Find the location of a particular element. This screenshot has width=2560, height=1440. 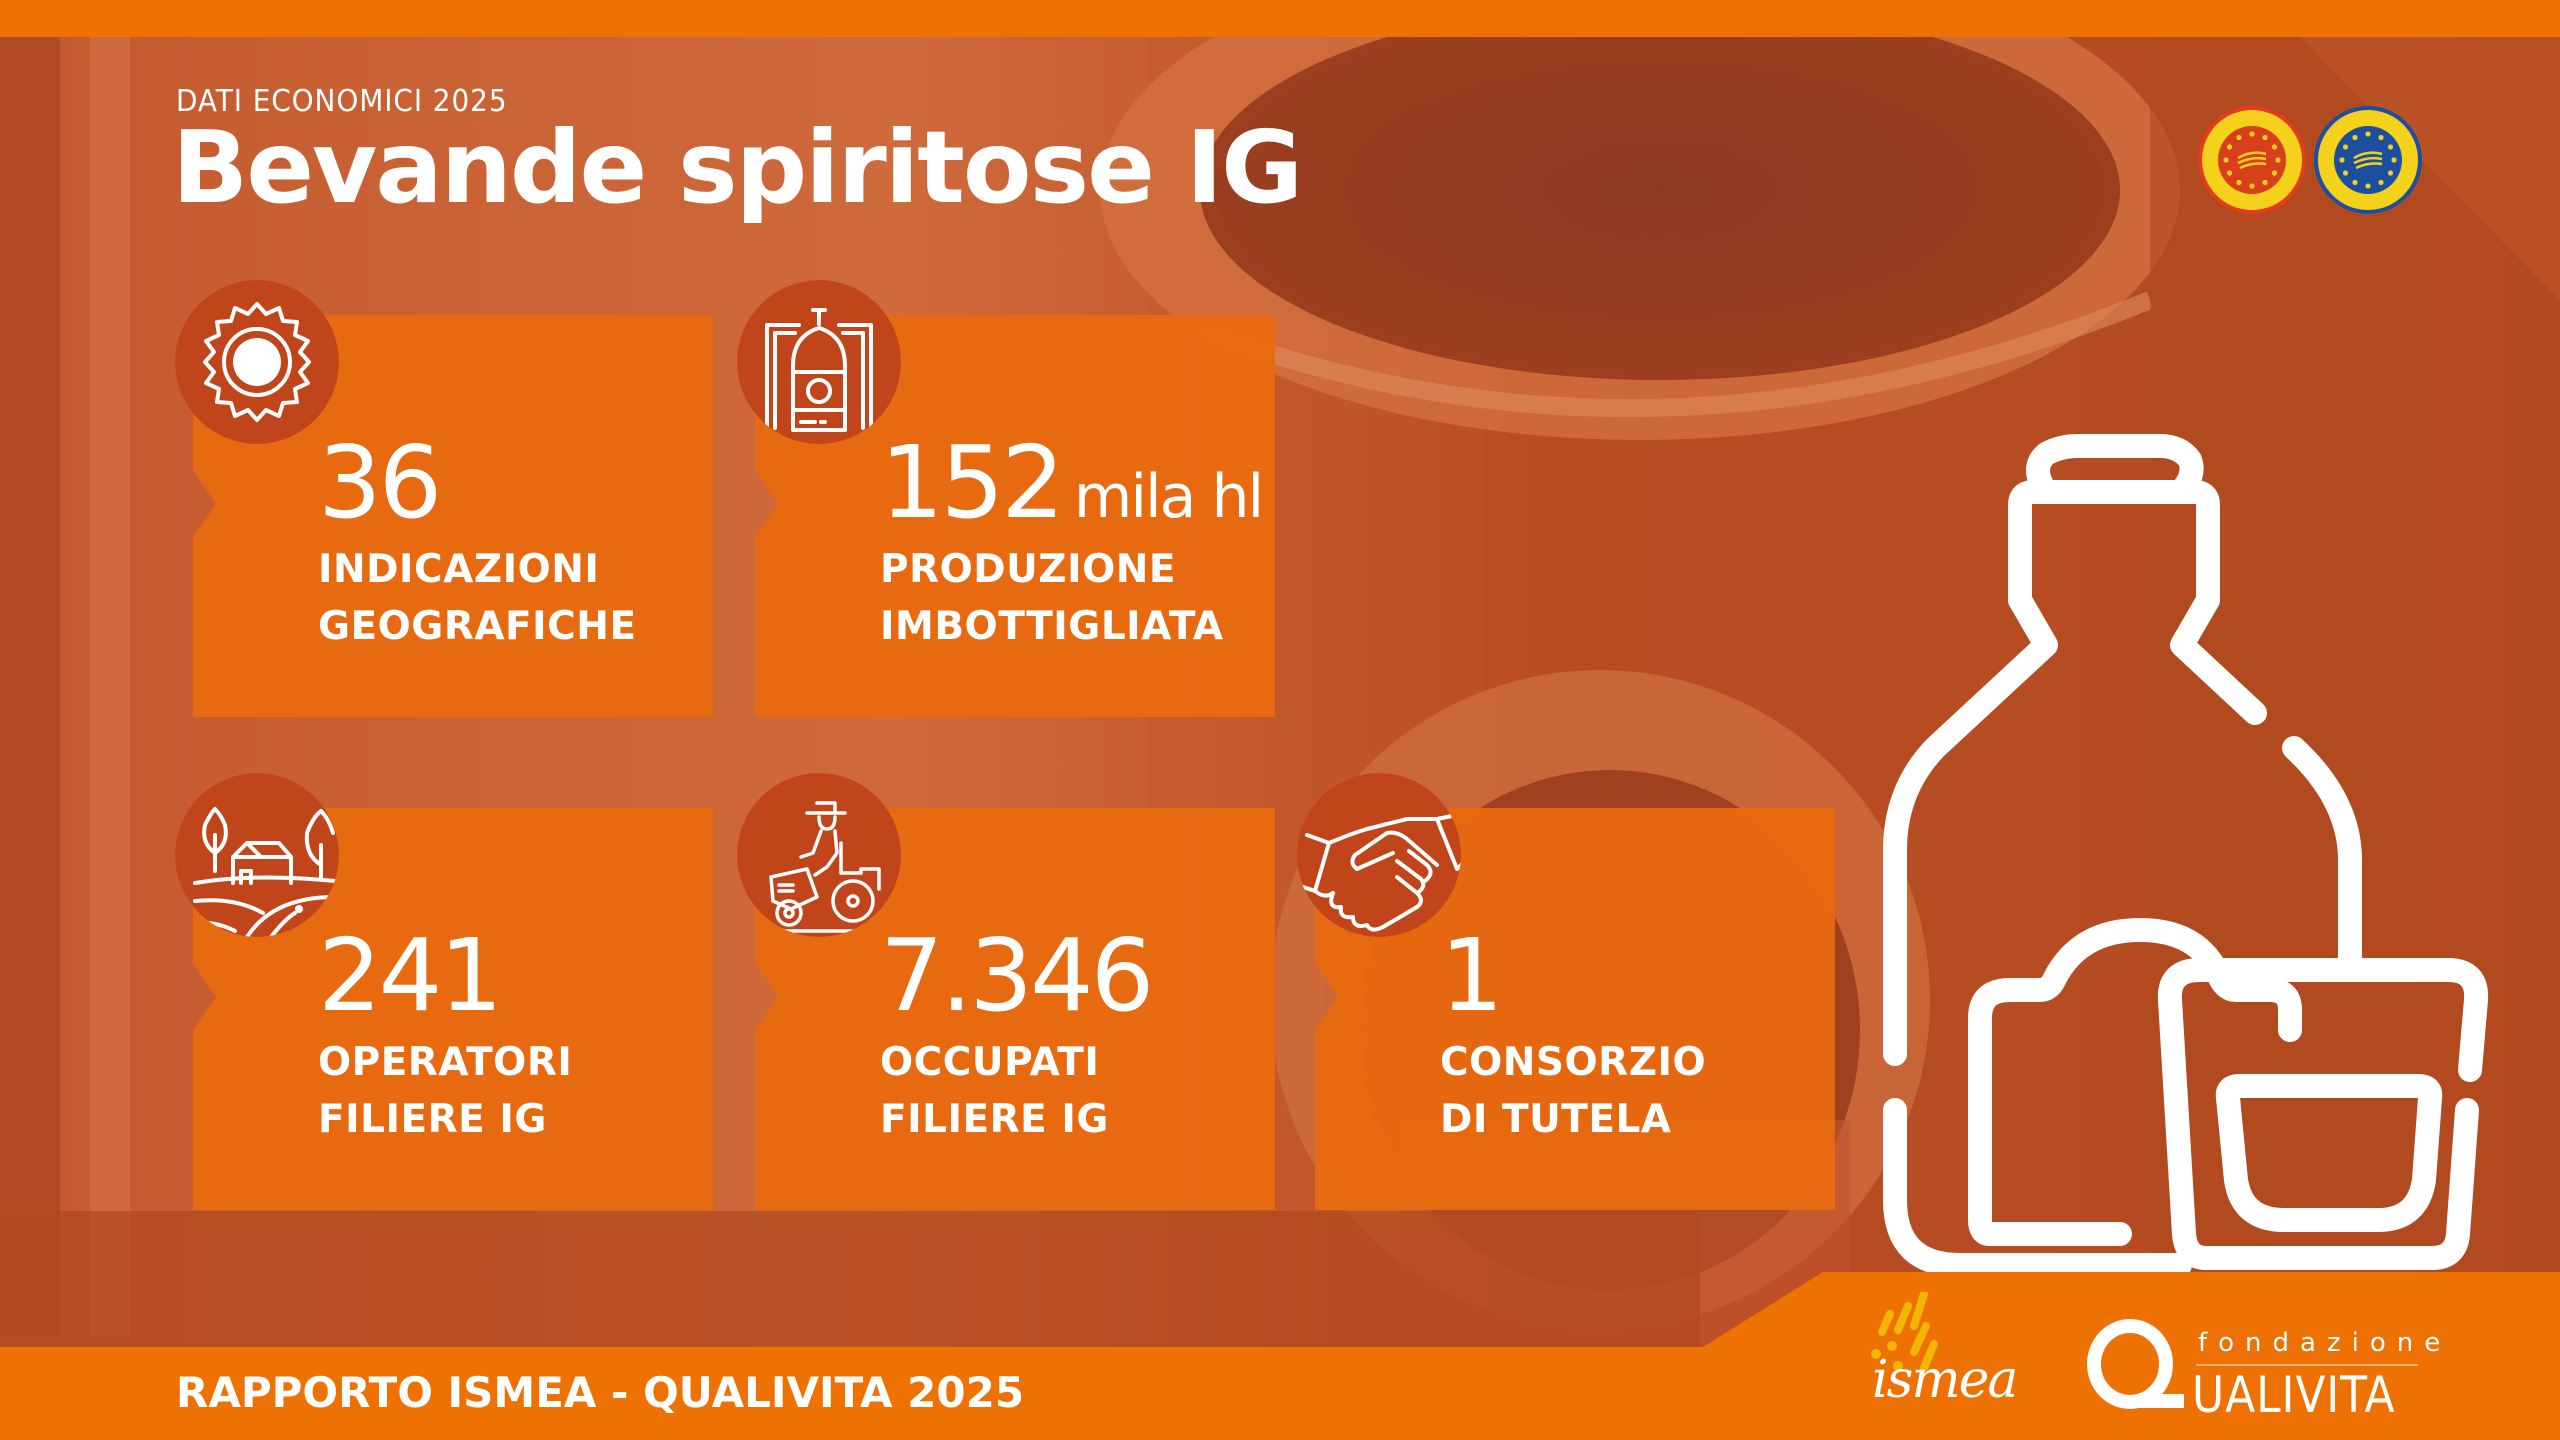

stat-value: 241 is located at coordinates (410, 976).